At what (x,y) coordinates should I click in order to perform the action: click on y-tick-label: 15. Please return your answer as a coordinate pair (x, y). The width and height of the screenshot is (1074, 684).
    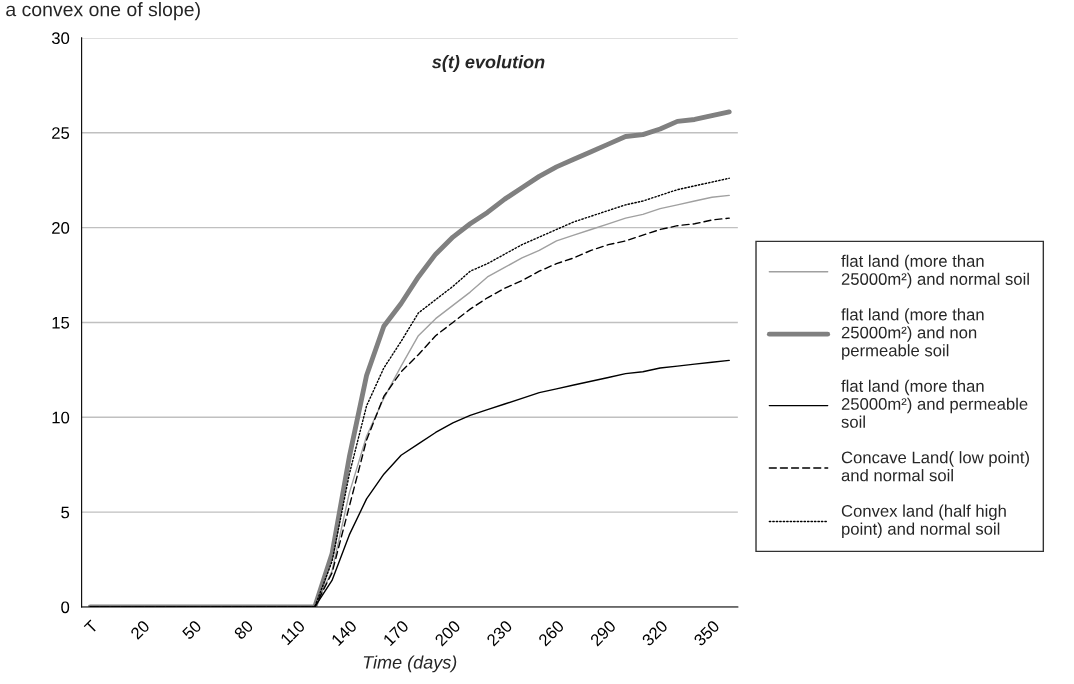
    Looking at the image, I should click on (61, 323).